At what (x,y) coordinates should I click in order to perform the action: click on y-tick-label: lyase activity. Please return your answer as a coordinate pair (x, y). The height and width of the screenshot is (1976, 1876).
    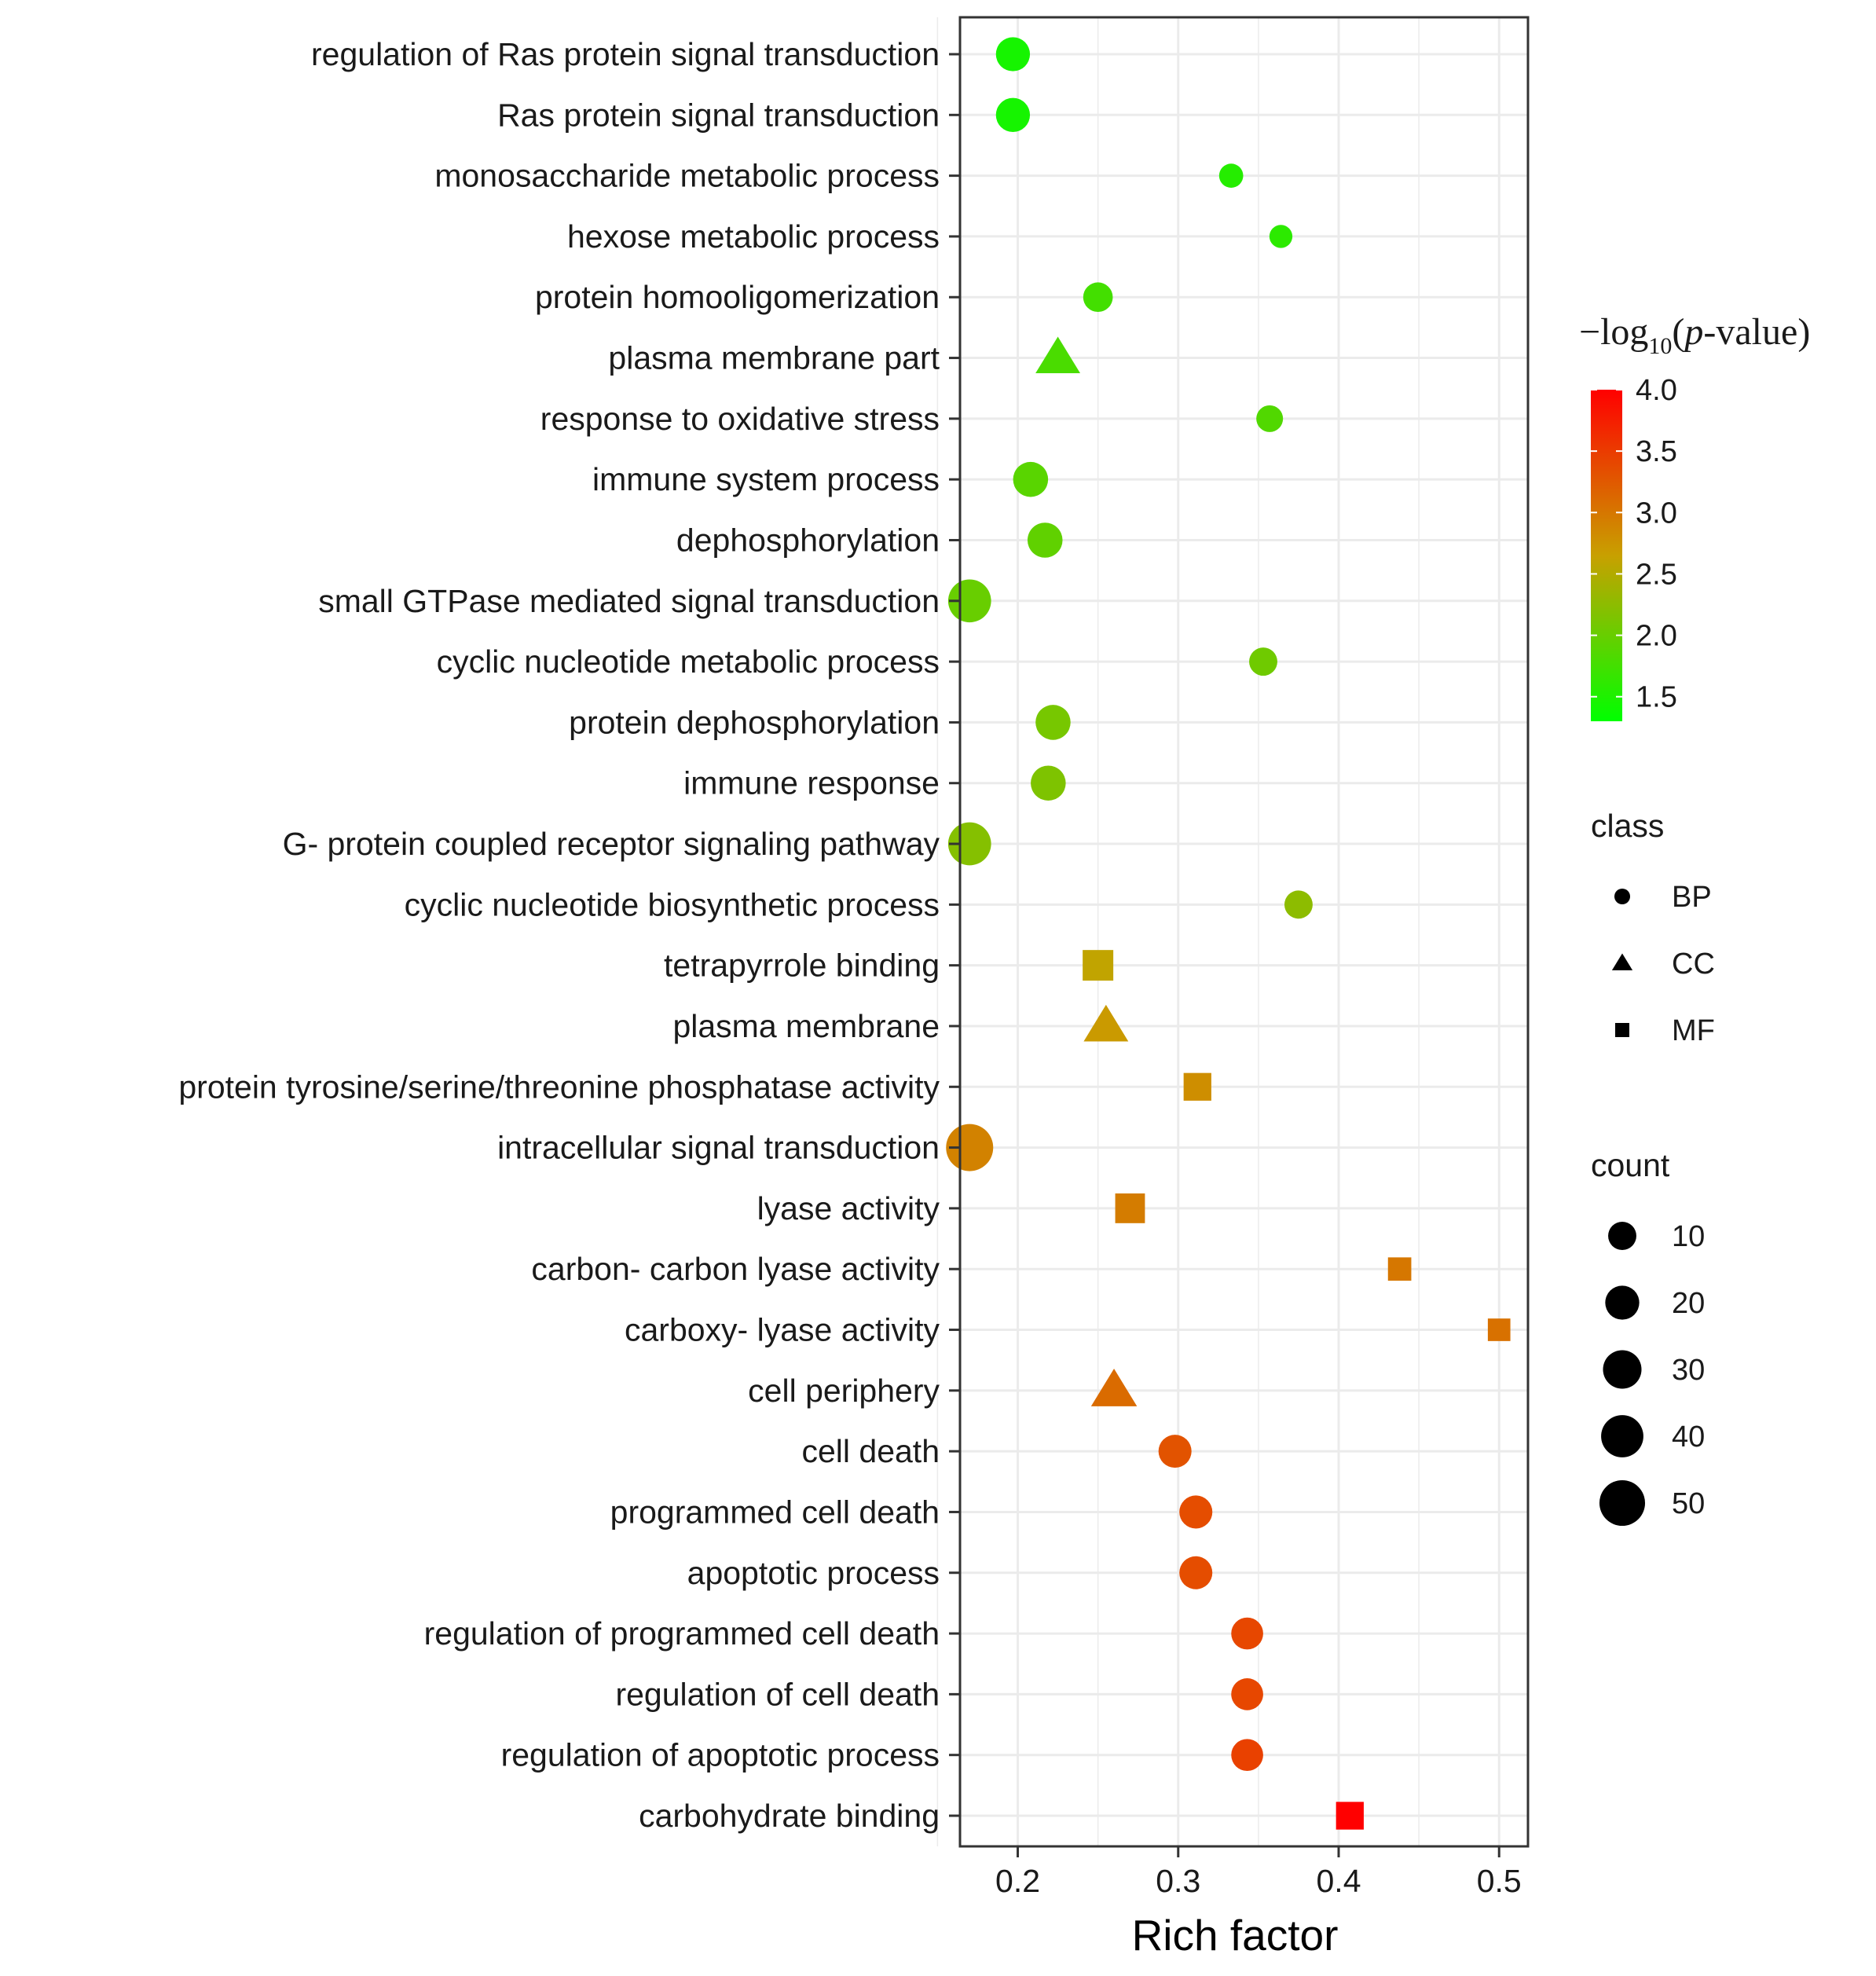
    Looking at the image, I should click on (848, 1208).